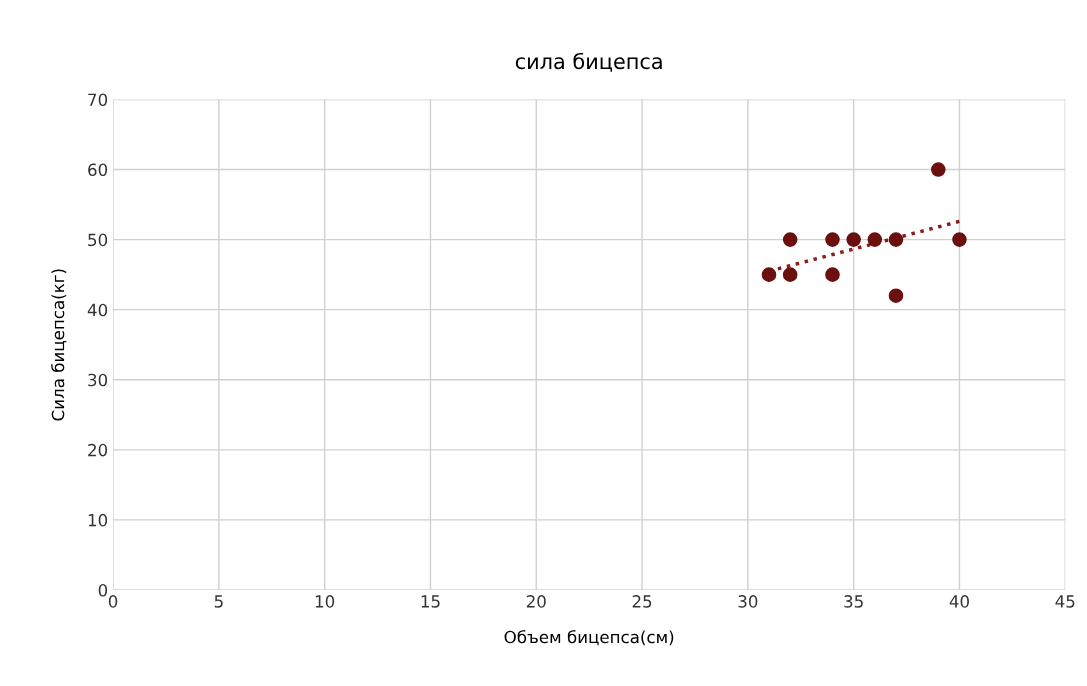 The width and height of the screenshot is (1087, 686). I want to click on x-tick-label: 5, so click(218, 601).